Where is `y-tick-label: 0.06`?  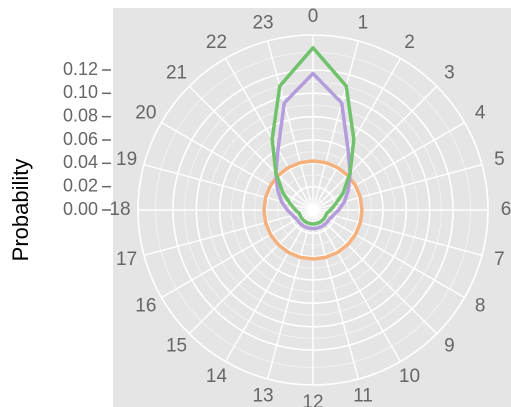
y-tick-label: 0.06 is located at coordinates (80, 139).